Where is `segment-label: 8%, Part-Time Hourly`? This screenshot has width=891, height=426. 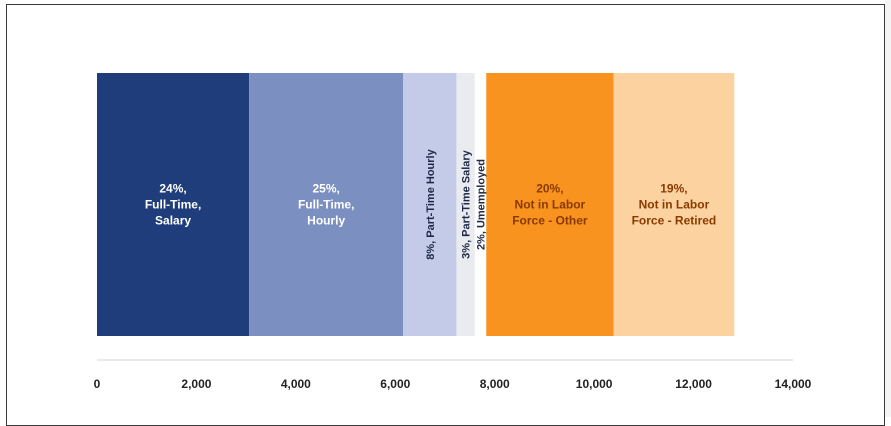 segment-label: 8%, Part-Time Hourly is located at coordinates (431, 203).